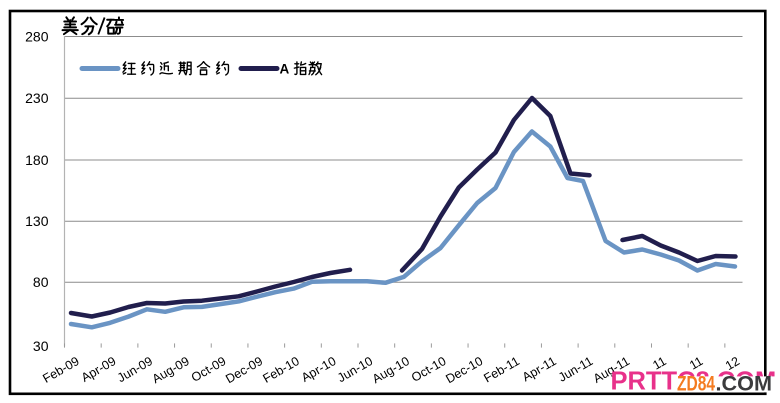  What do you see at coordinates (37, 160) in the screenshot?
I see `svg-text: 180` at bounding box center [37, 160].